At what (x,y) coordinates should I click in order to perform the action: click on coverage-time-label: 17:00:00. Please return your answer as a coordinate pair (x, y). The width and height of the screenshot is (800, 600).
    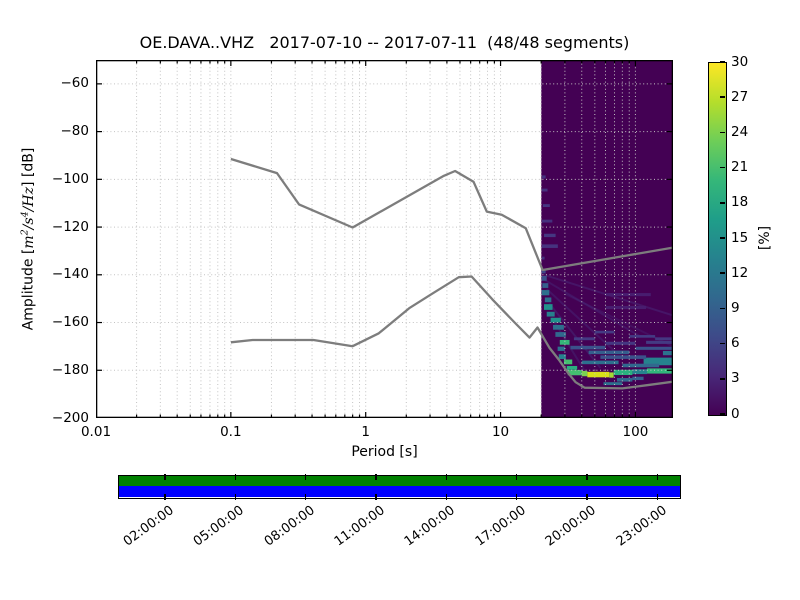
    Looking at the image, I should click on (500, 526).